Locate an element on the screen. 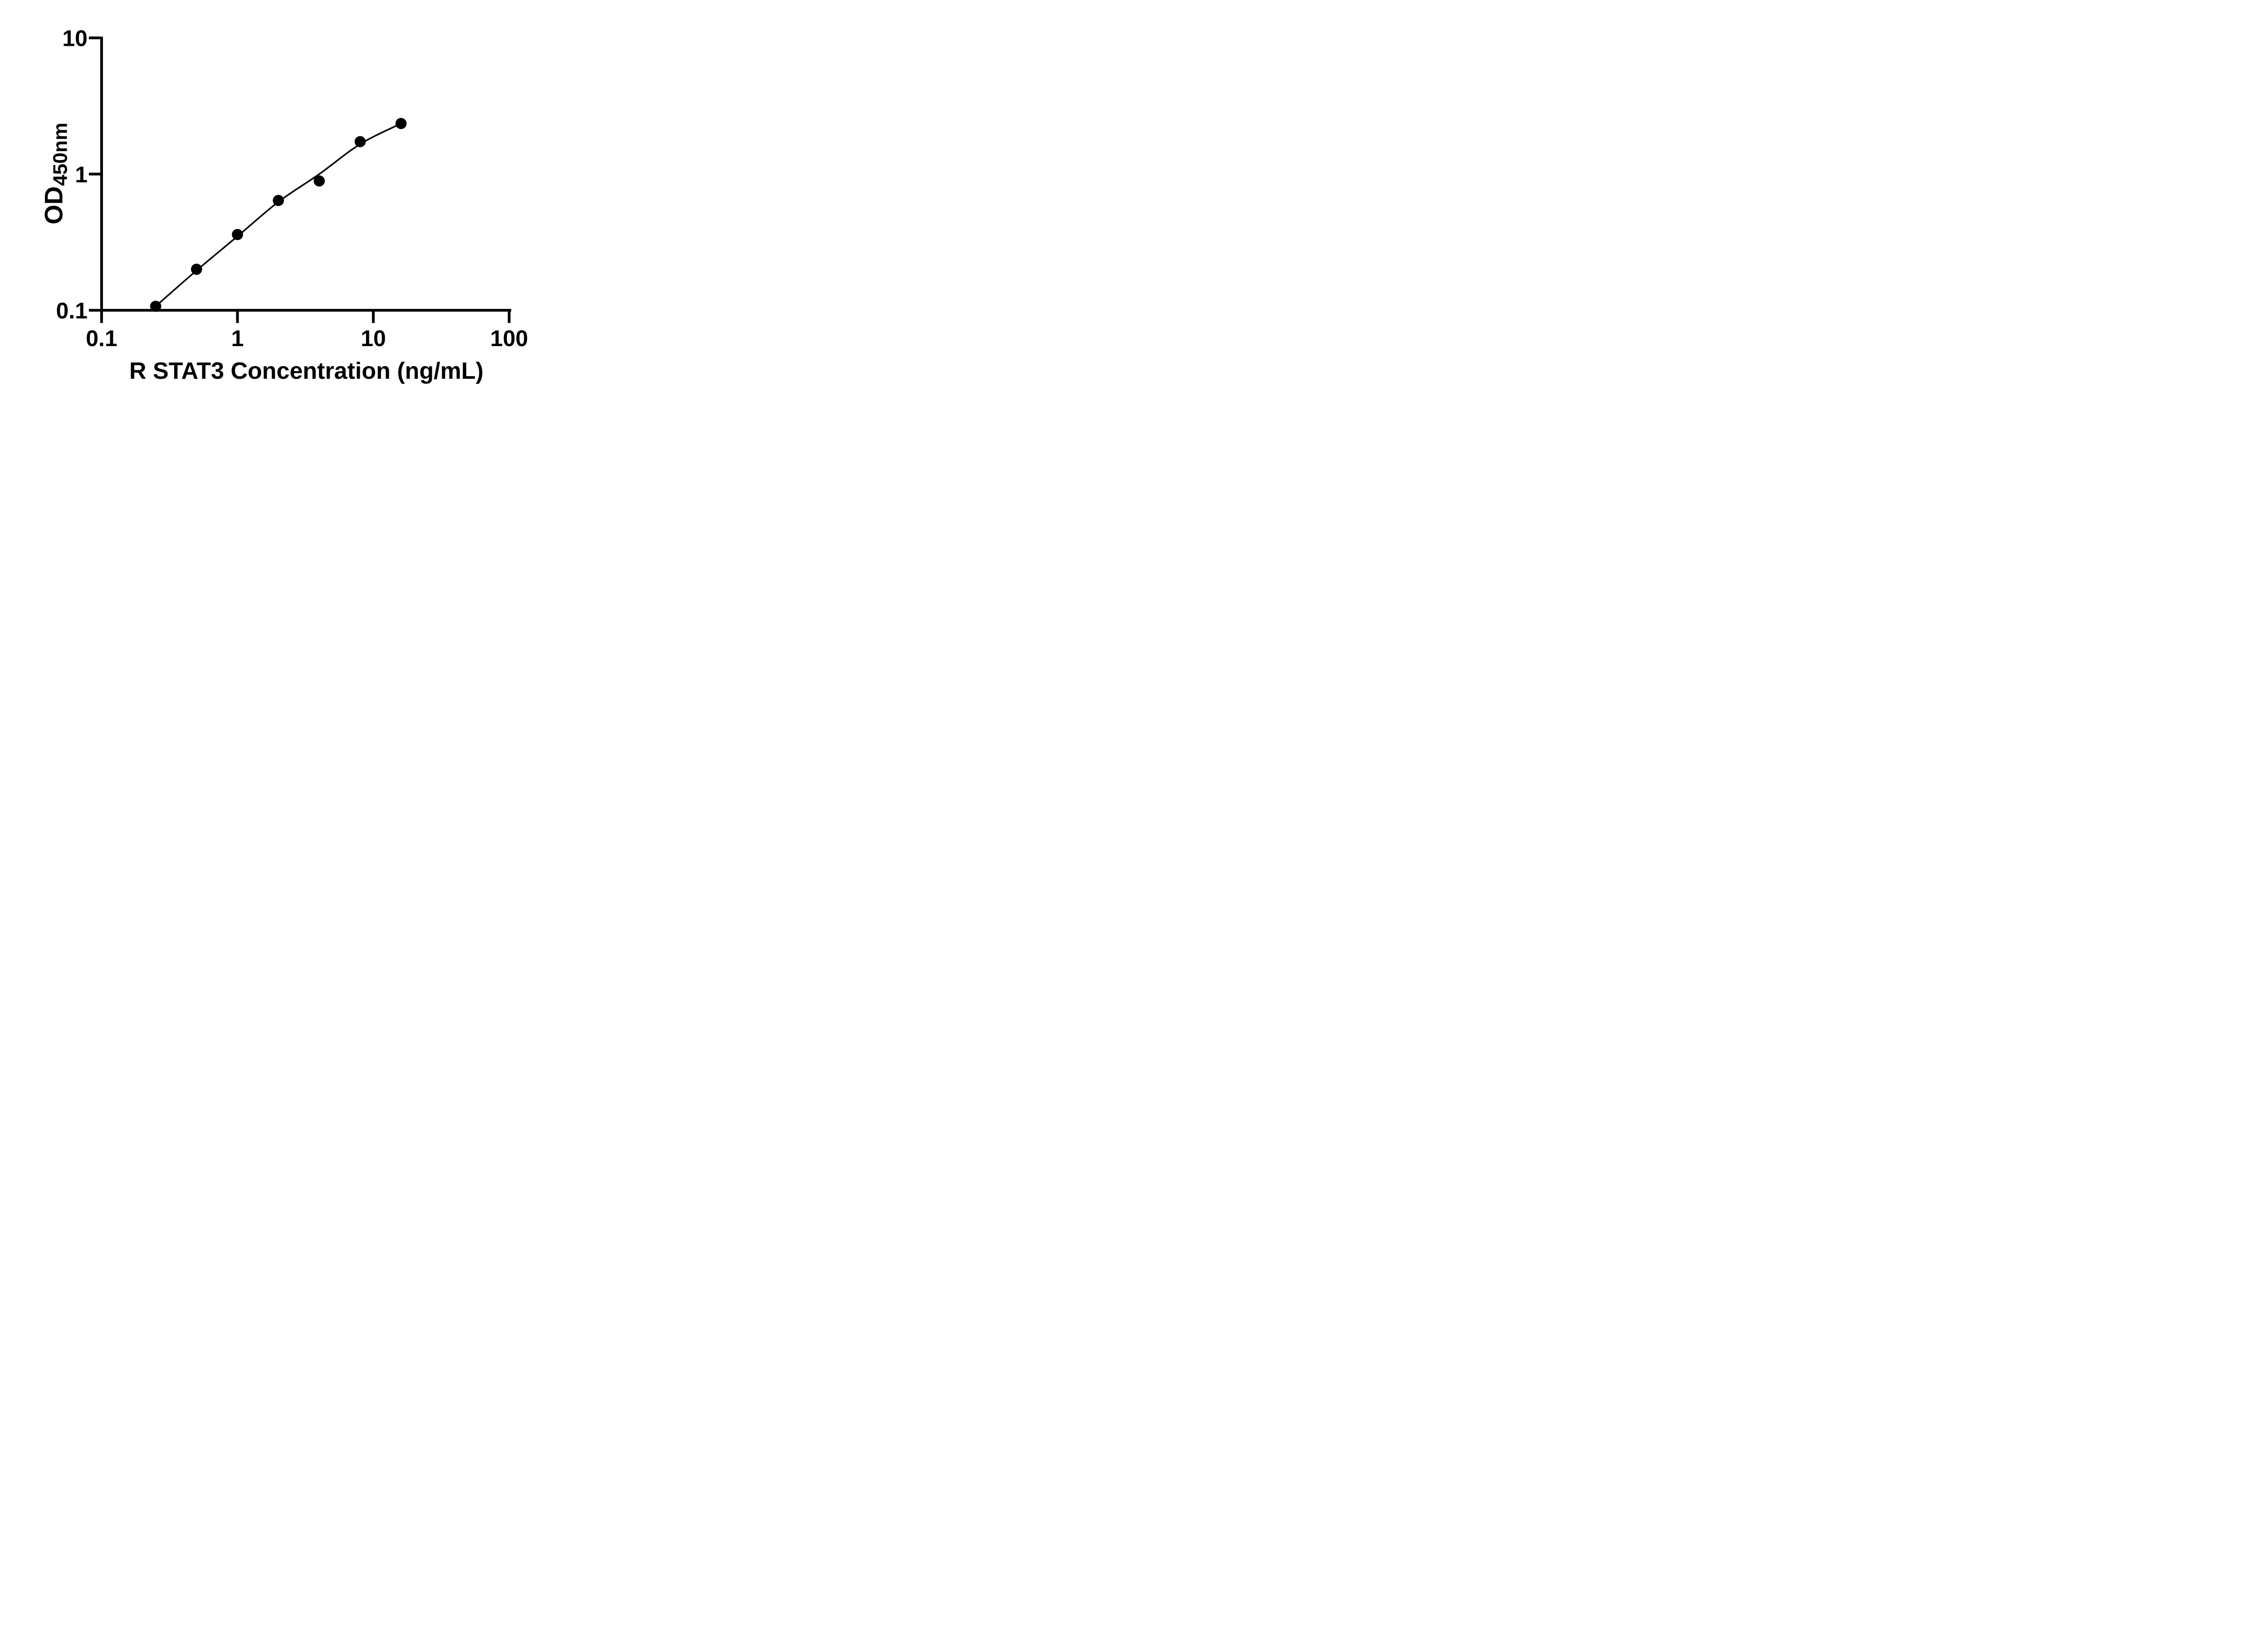 This screenshot has height=1633, width=2268. x-tick-label: 10 is located at coordinates (374, 338).